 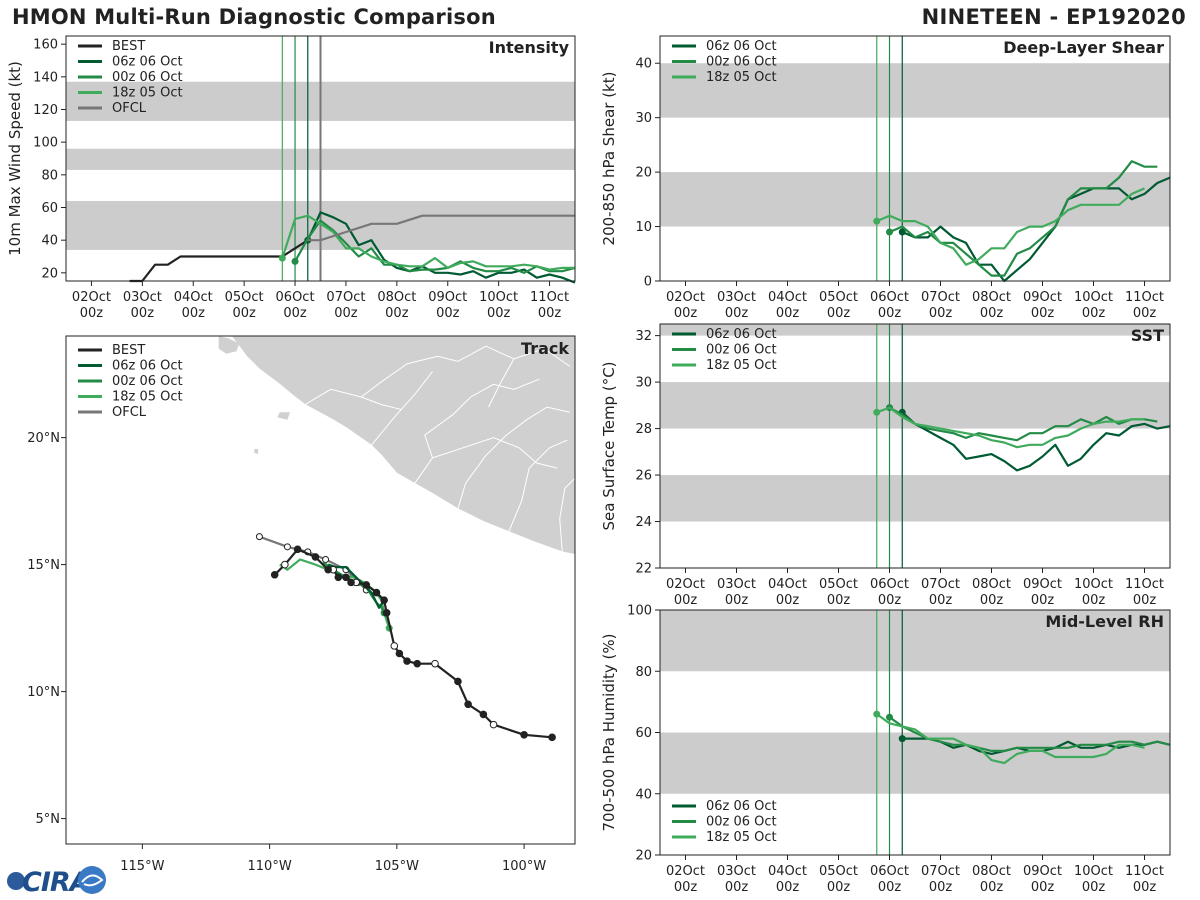 What do you see at coordinates (529, 47) in the screenshot?
I see `intensity-title: Intensity` at bounding box center [529, 47].